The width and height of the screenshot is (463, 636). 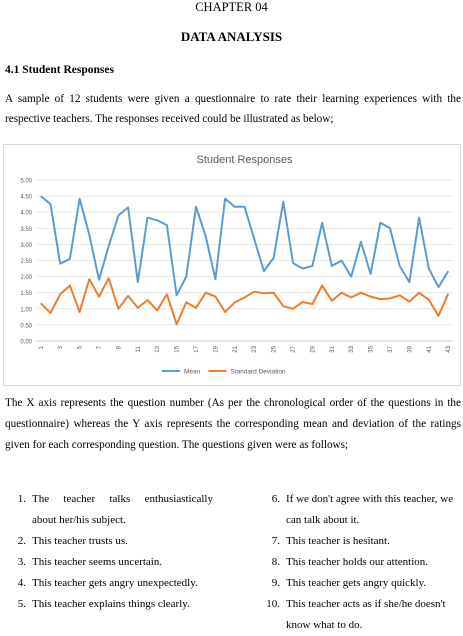 What do you see at coordinates (275, 541) in the screenshot?
I see `list-number: 7.` at bounding box center [275, 541].